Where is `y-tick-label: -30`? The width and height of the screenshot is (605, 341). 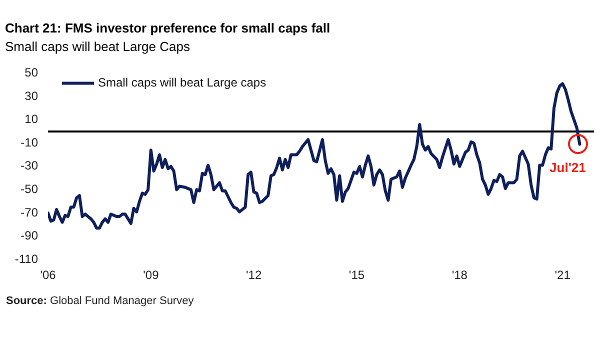 y-tick-label: -30 is located at coordinates (29, 165).